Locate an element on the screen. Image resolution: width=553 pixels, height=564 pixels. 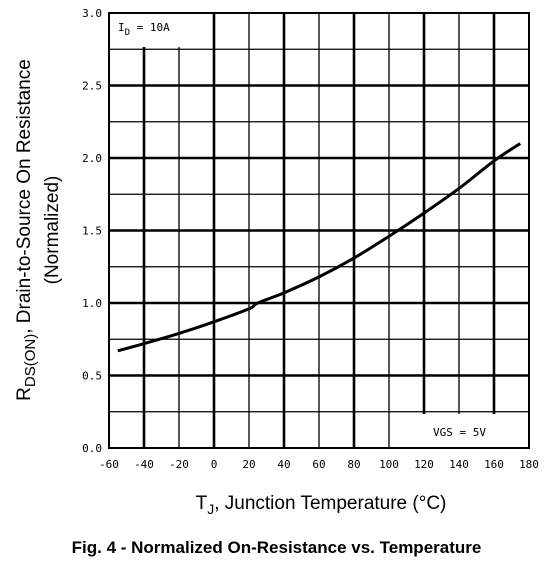
x-tick-label: -40 is located at coordinates (144, 464).